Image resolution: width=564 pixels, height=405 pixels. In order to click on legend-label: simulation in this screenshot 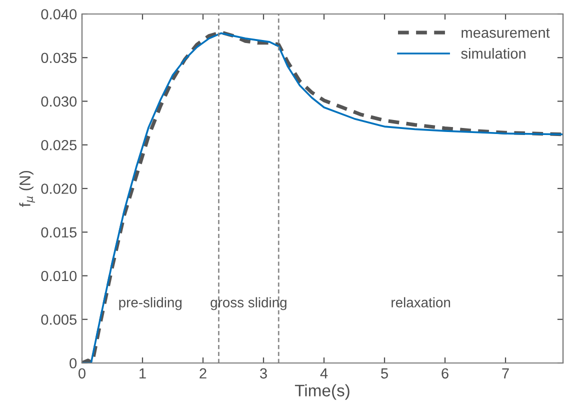, I will do `click(493, 53)`.